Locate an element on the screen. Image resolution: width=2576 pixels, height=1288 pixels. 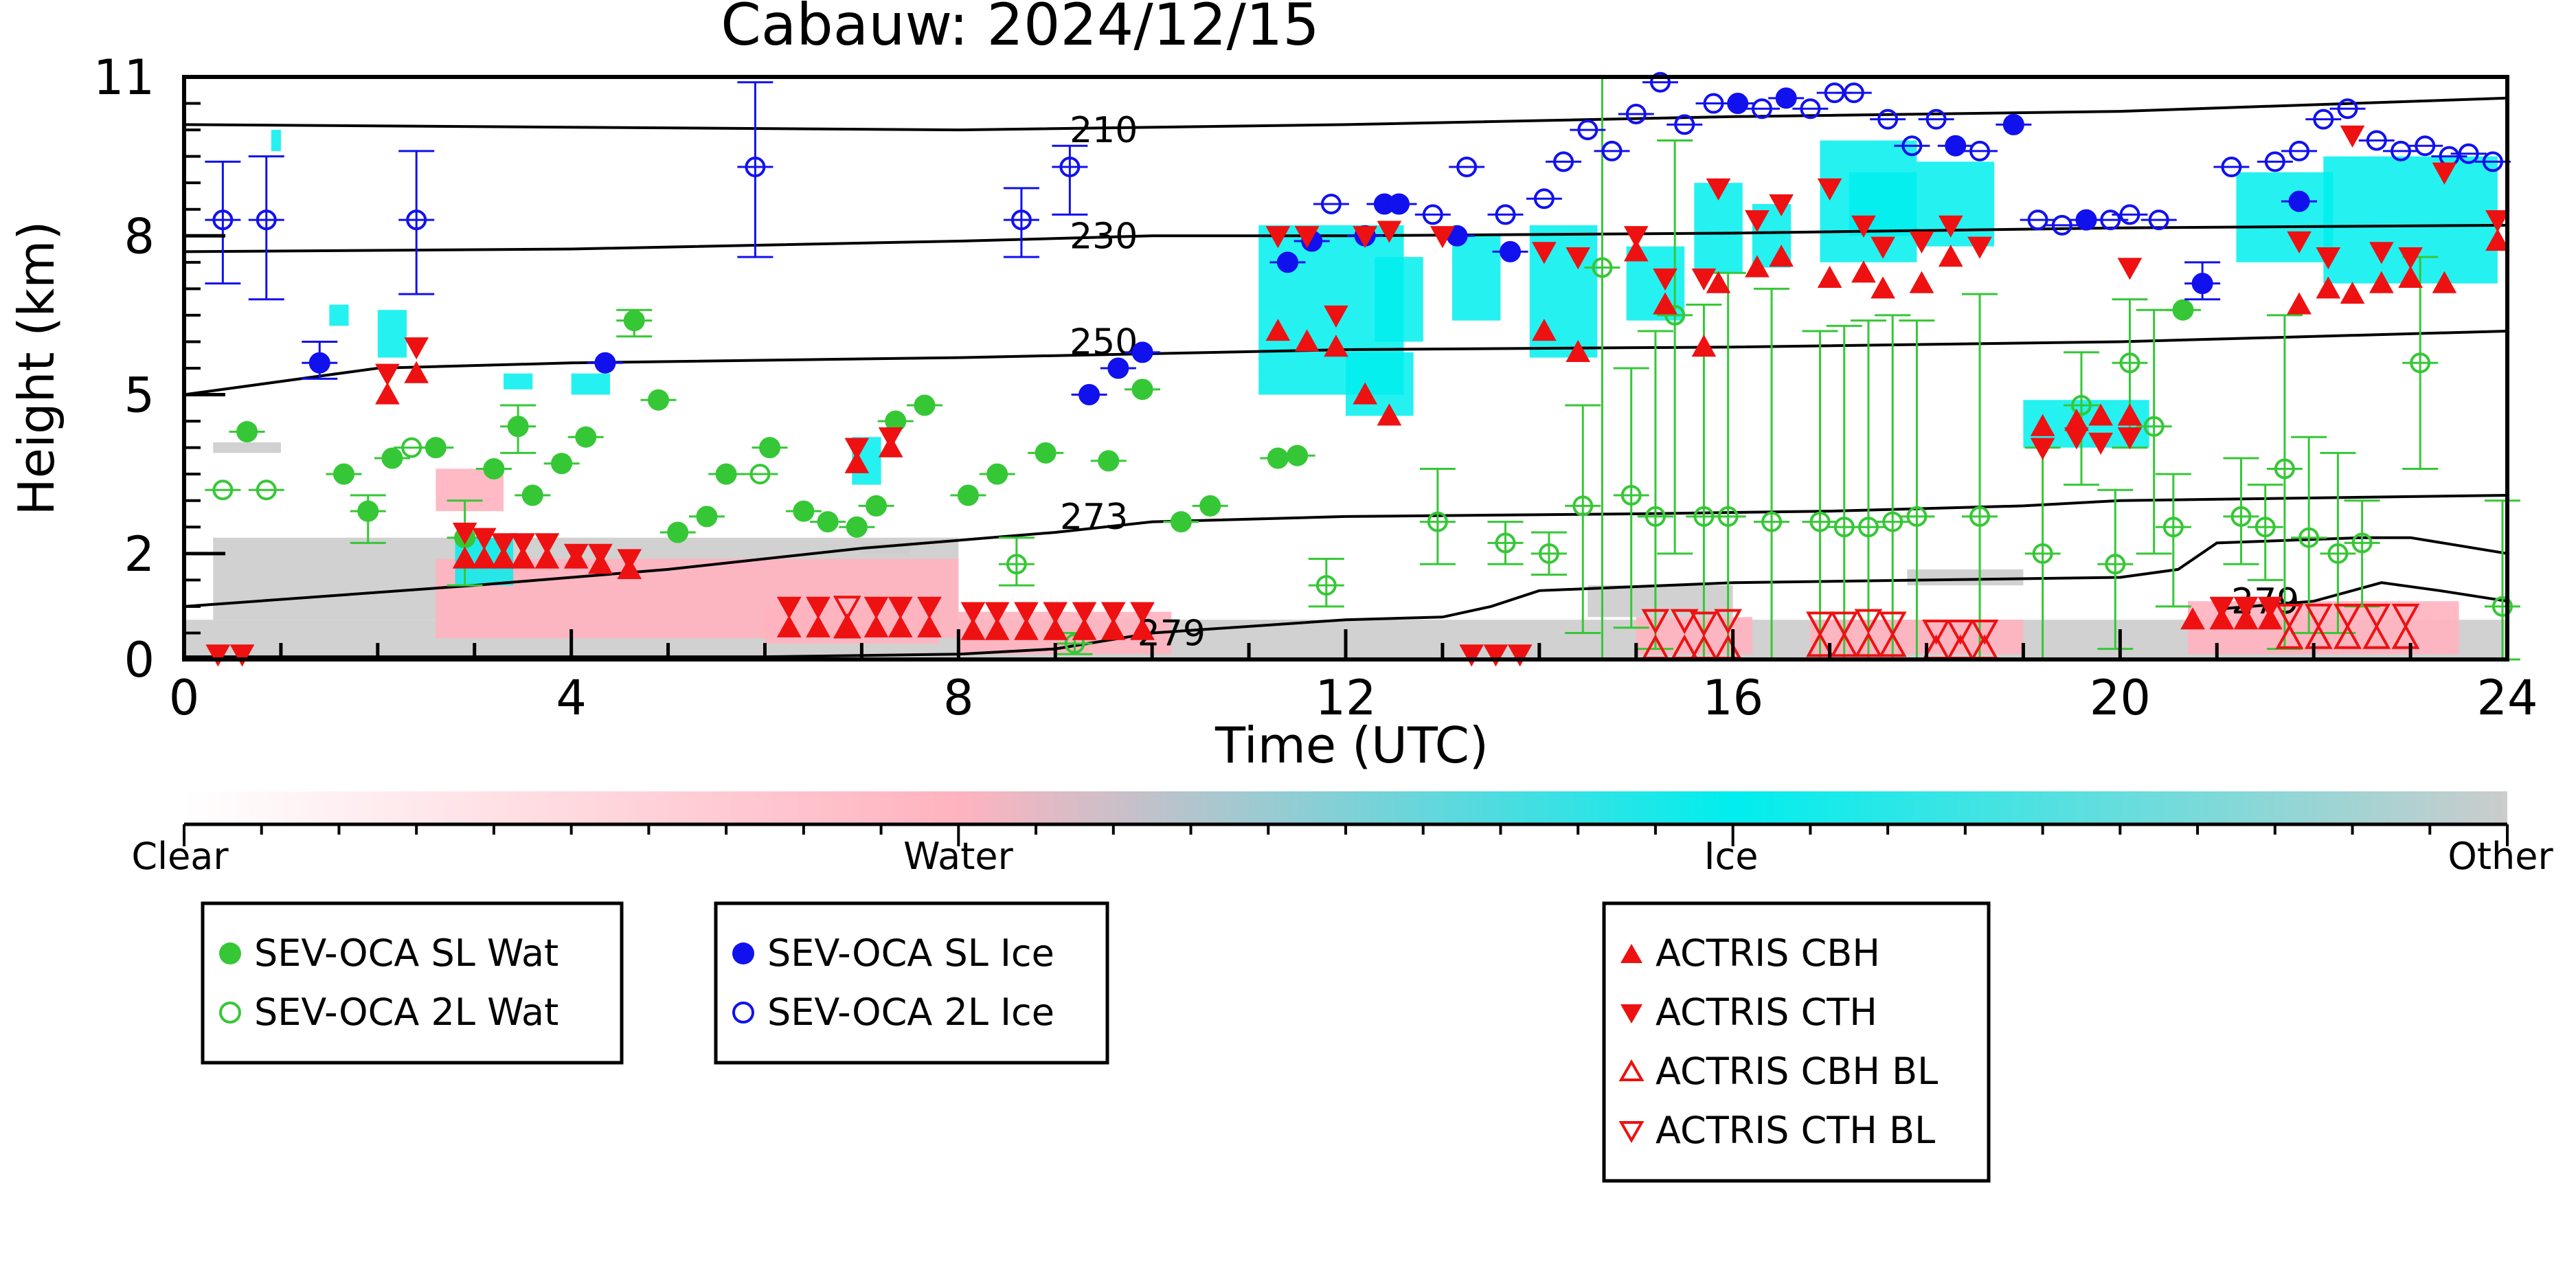
x-tick-label: 4 is located at coordinates (571, 698).